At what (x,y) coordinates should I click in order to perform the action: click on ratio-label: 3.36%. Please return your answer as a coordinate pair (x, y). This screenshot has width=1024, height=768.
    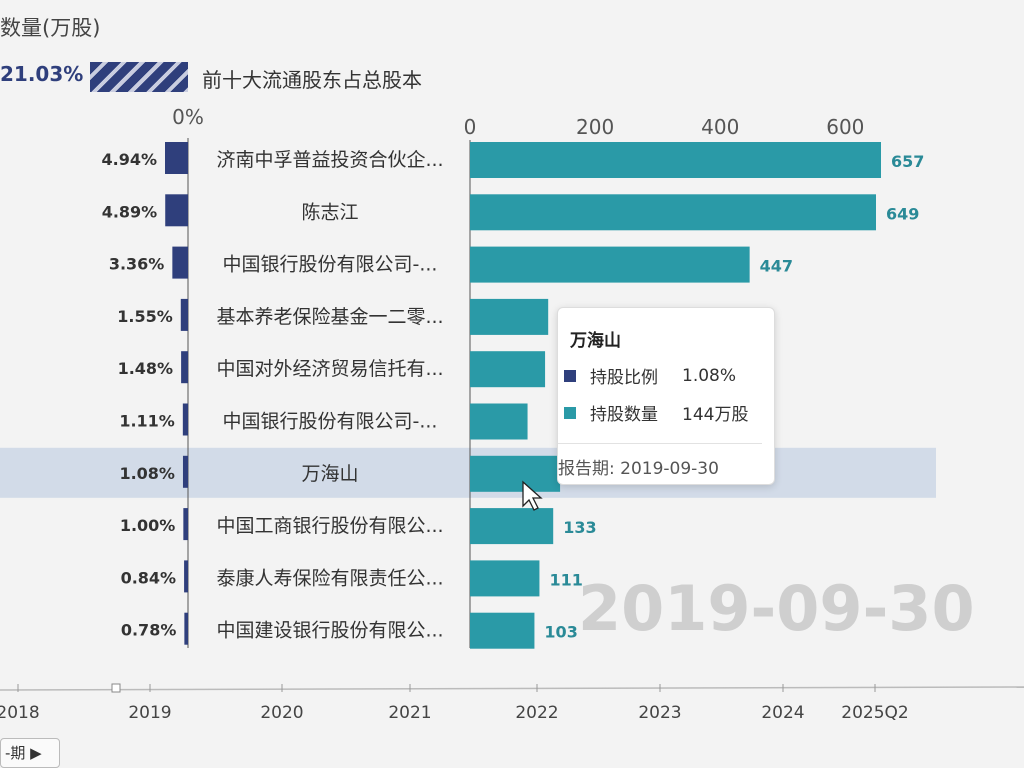
    Looking at the image, I should click on (137, 264).